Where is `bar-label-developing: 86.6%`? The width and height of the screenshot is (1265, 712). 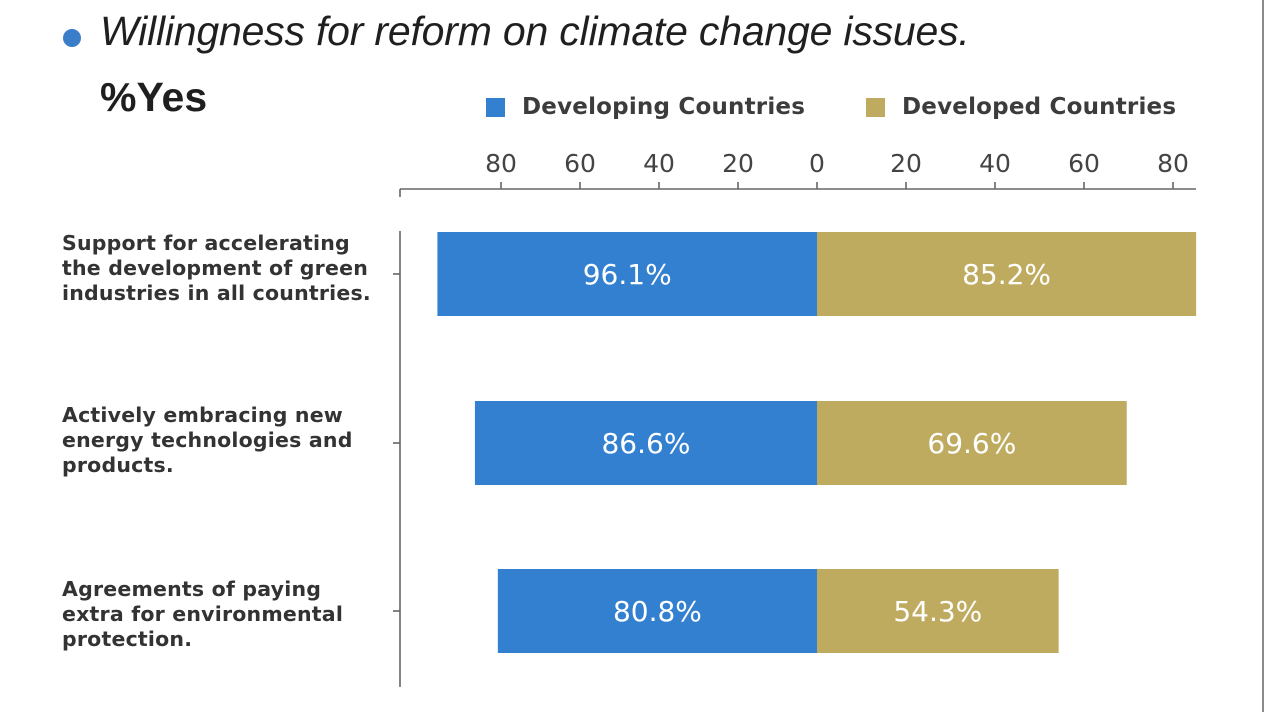 bar-label-developing: 86.6% is located at coordinates (645, 443).